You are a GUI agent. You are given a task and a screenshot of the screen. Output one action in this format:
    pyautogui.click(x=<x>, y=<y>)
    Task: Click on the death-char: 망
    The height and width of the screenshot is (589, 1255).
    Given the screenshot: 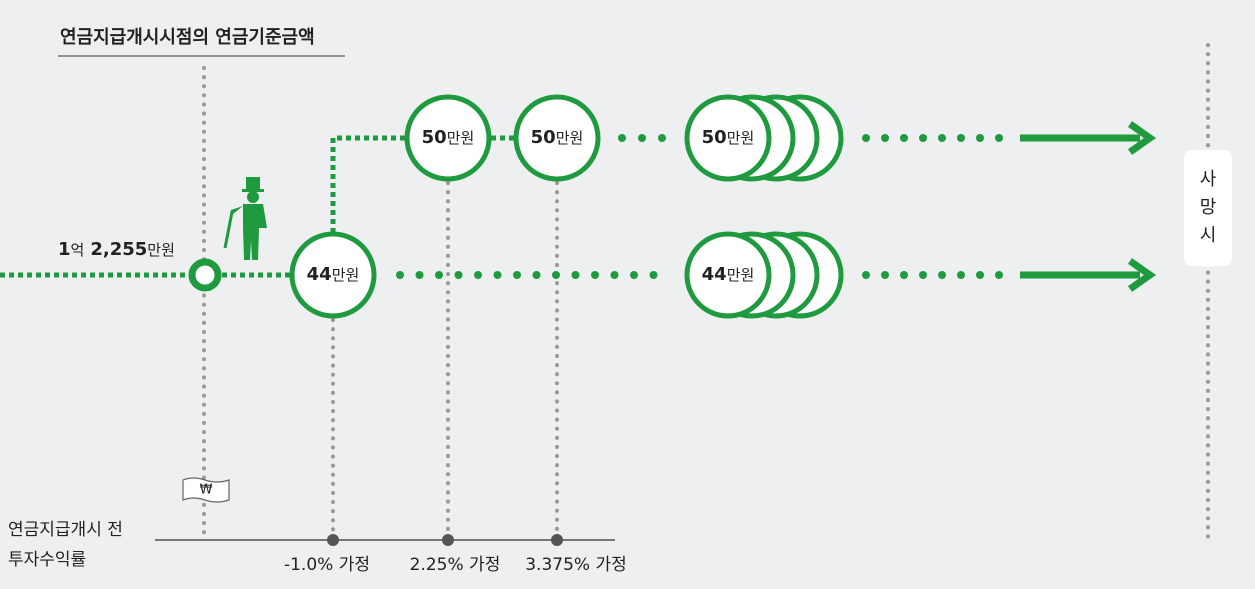 What is the action you would take?
    pyautogui.click(x=1208, y=207)
    